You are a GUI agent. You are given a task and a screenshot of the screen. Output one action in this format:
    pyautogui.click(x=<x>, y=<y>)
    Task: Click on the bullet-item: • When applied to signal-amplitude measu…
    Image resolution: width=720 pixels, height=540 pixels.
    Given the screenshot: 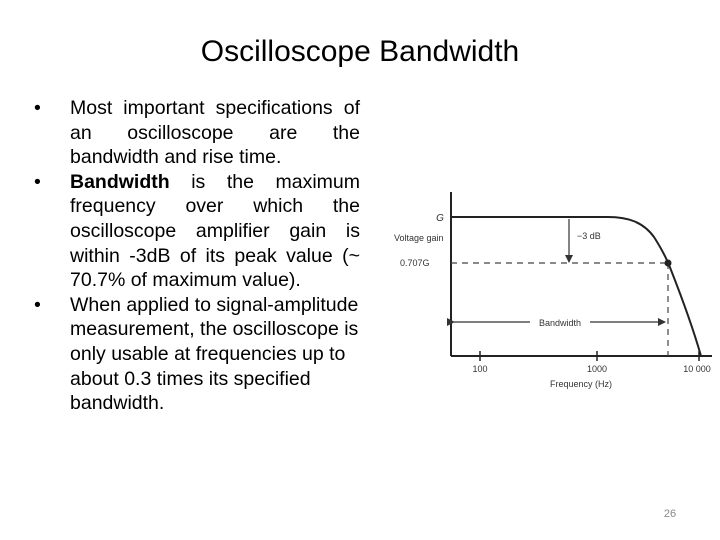 What is the action you would take?
    pyautogui.click(x=197, y=354)
    